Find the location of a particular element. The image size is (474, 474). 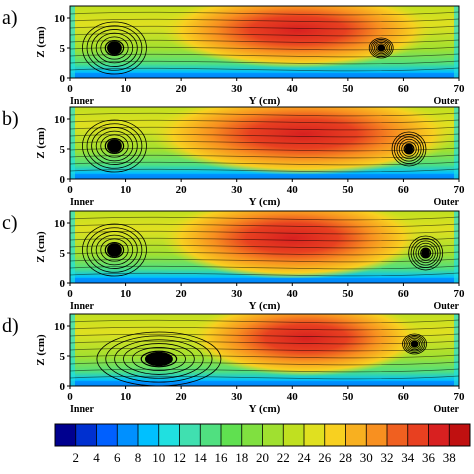

panel-label: a) is located at coordinates (10, 18).